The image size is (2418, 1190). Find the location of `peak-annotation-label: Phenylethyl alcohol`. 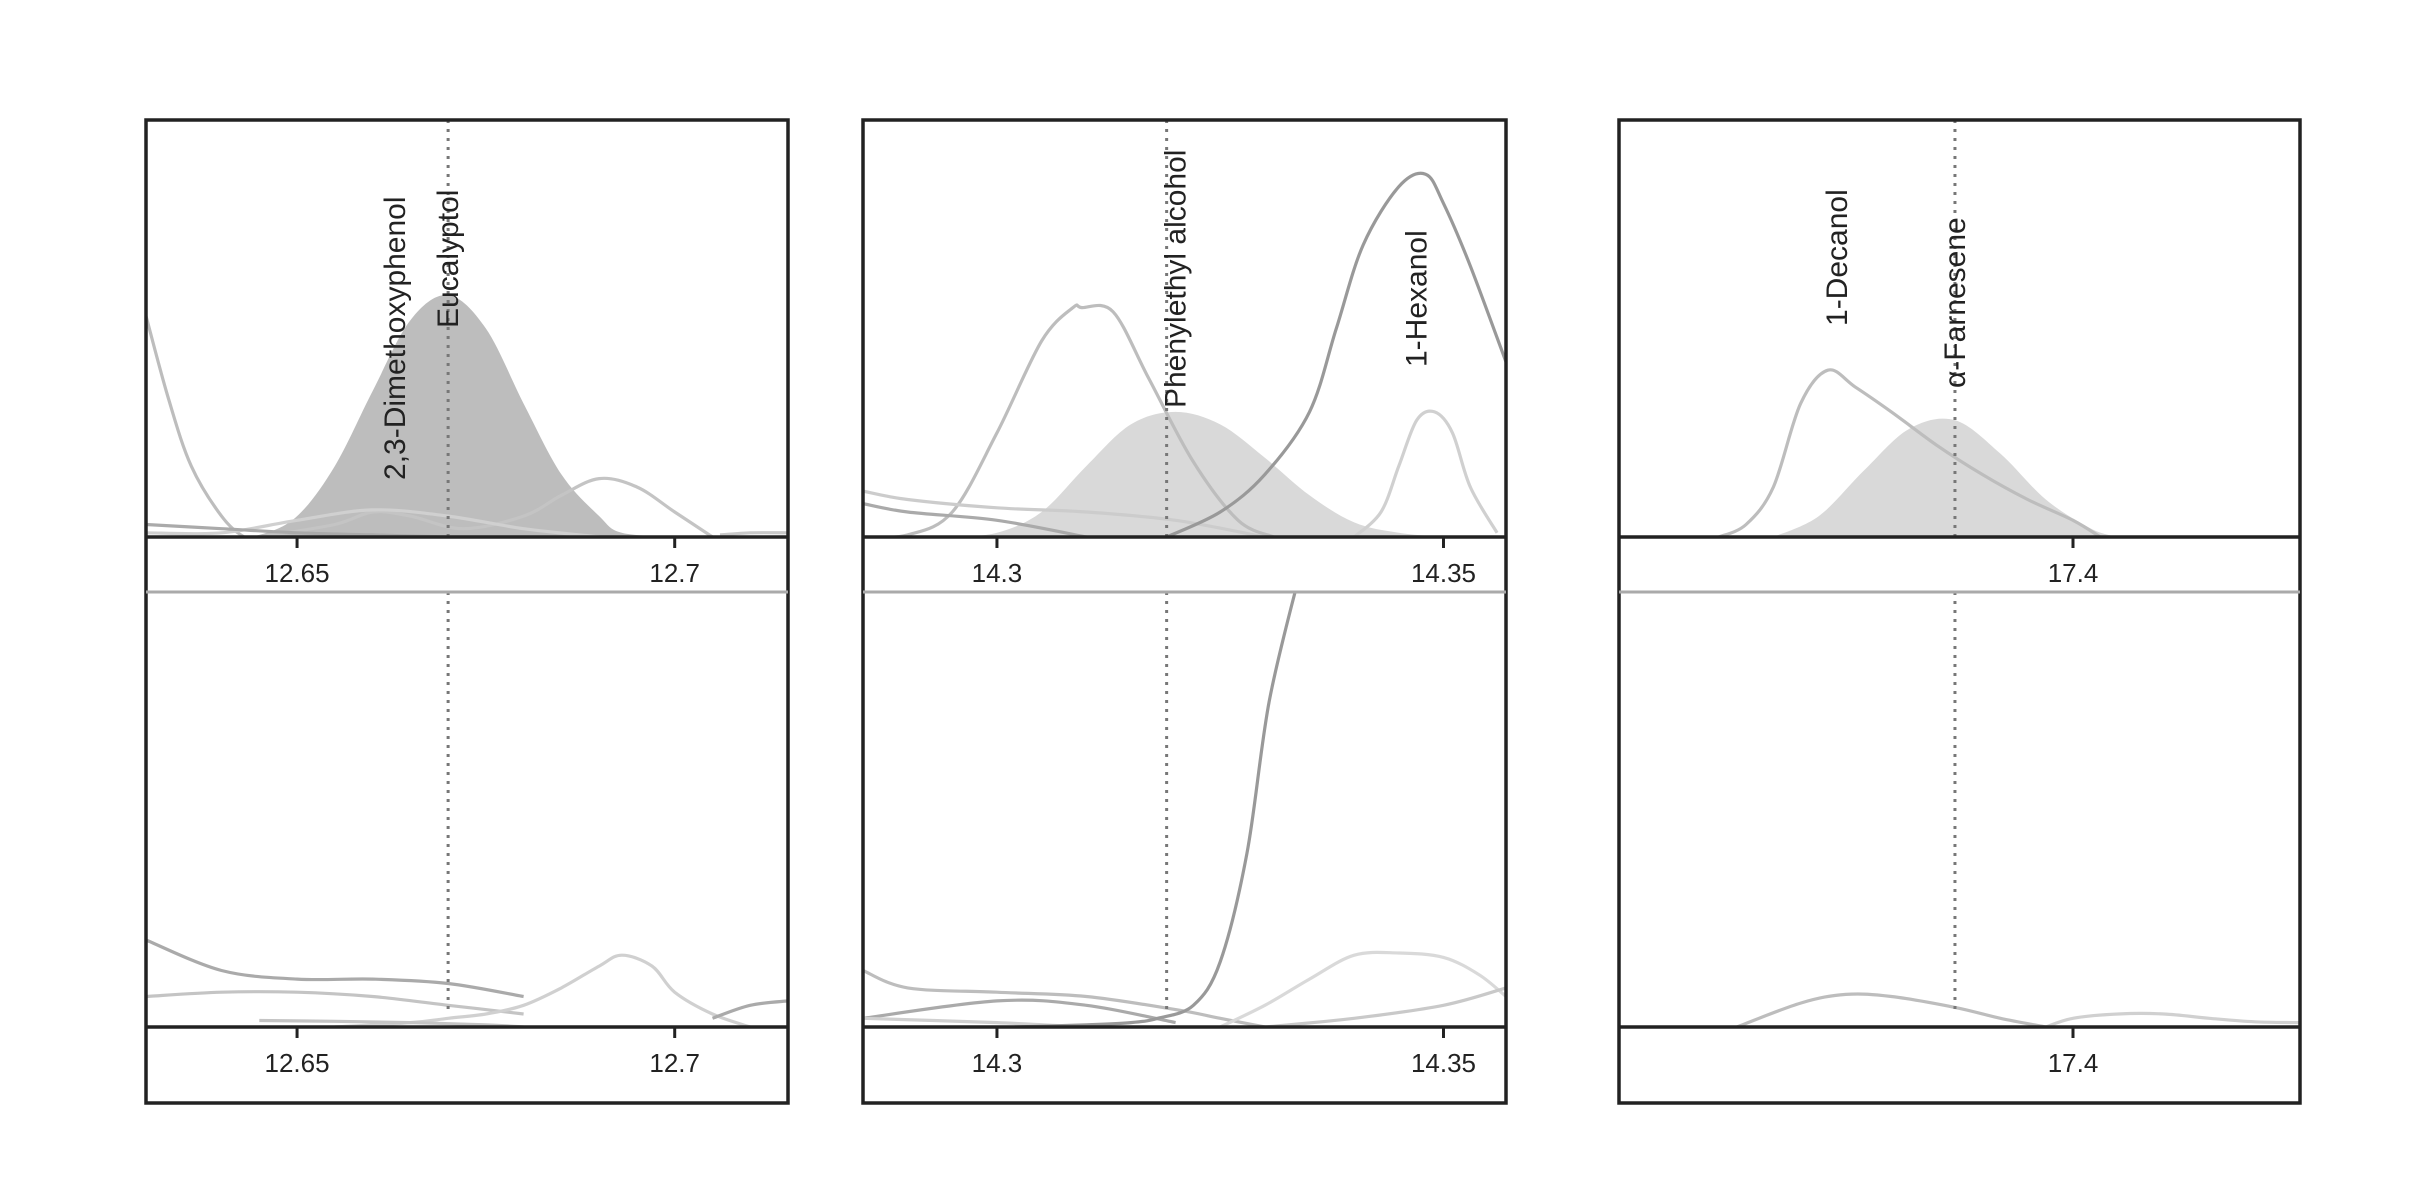

peak-annotation-label: Phenylethyl alcohol is located at coordinates (1176, 279).